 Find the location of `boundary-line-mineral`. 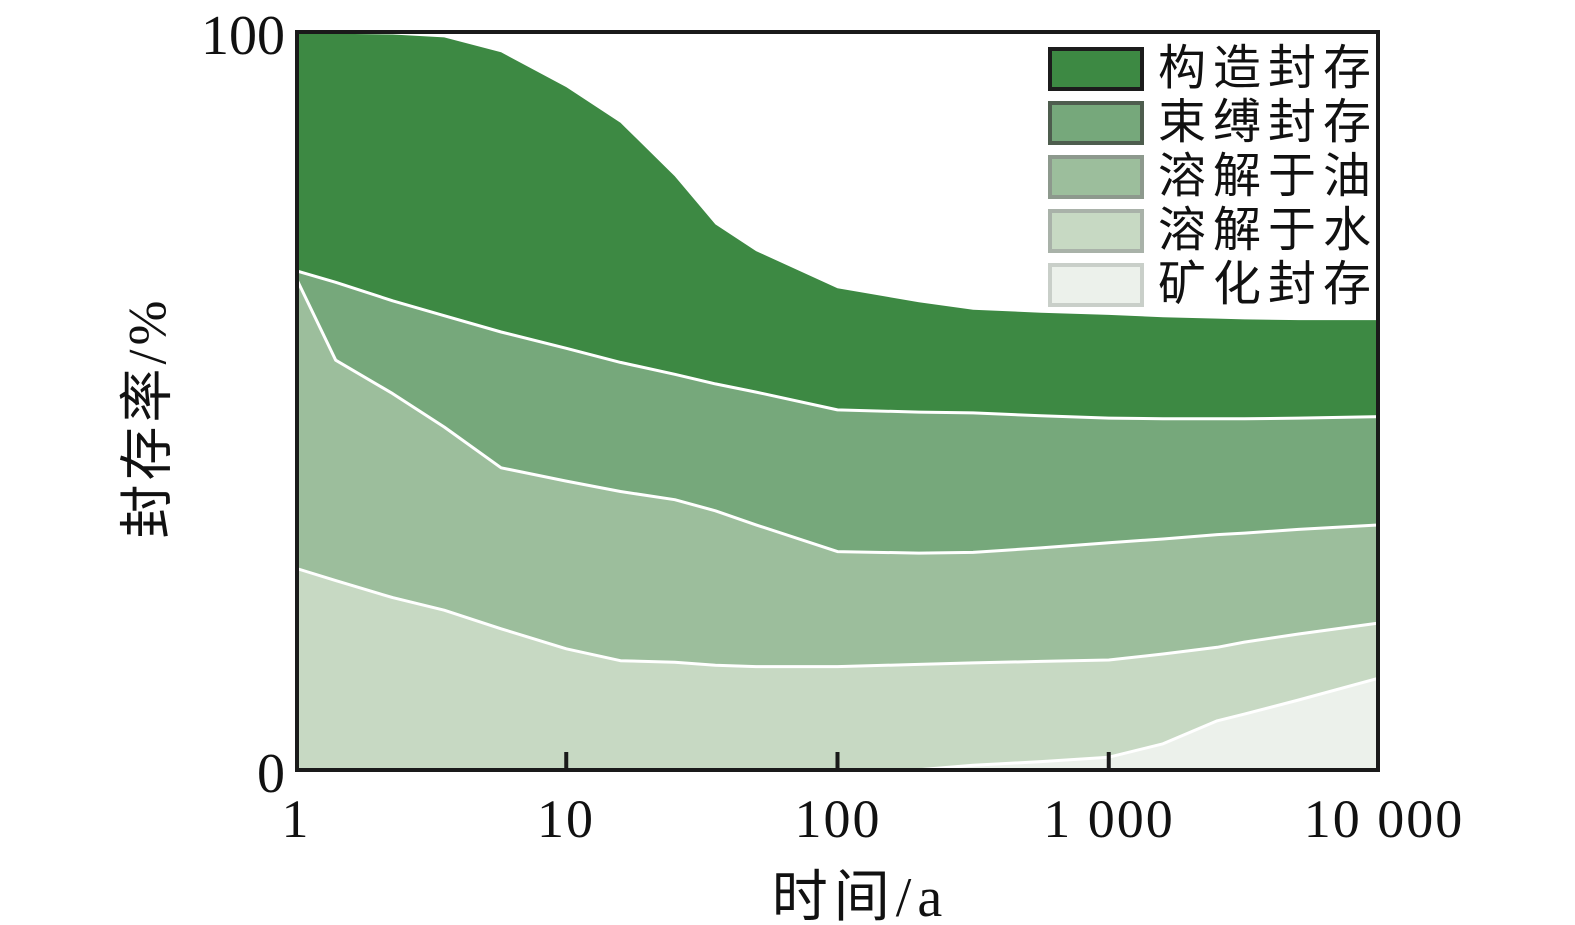

boundary-line-mineral is located at coordinates (1109, 725).